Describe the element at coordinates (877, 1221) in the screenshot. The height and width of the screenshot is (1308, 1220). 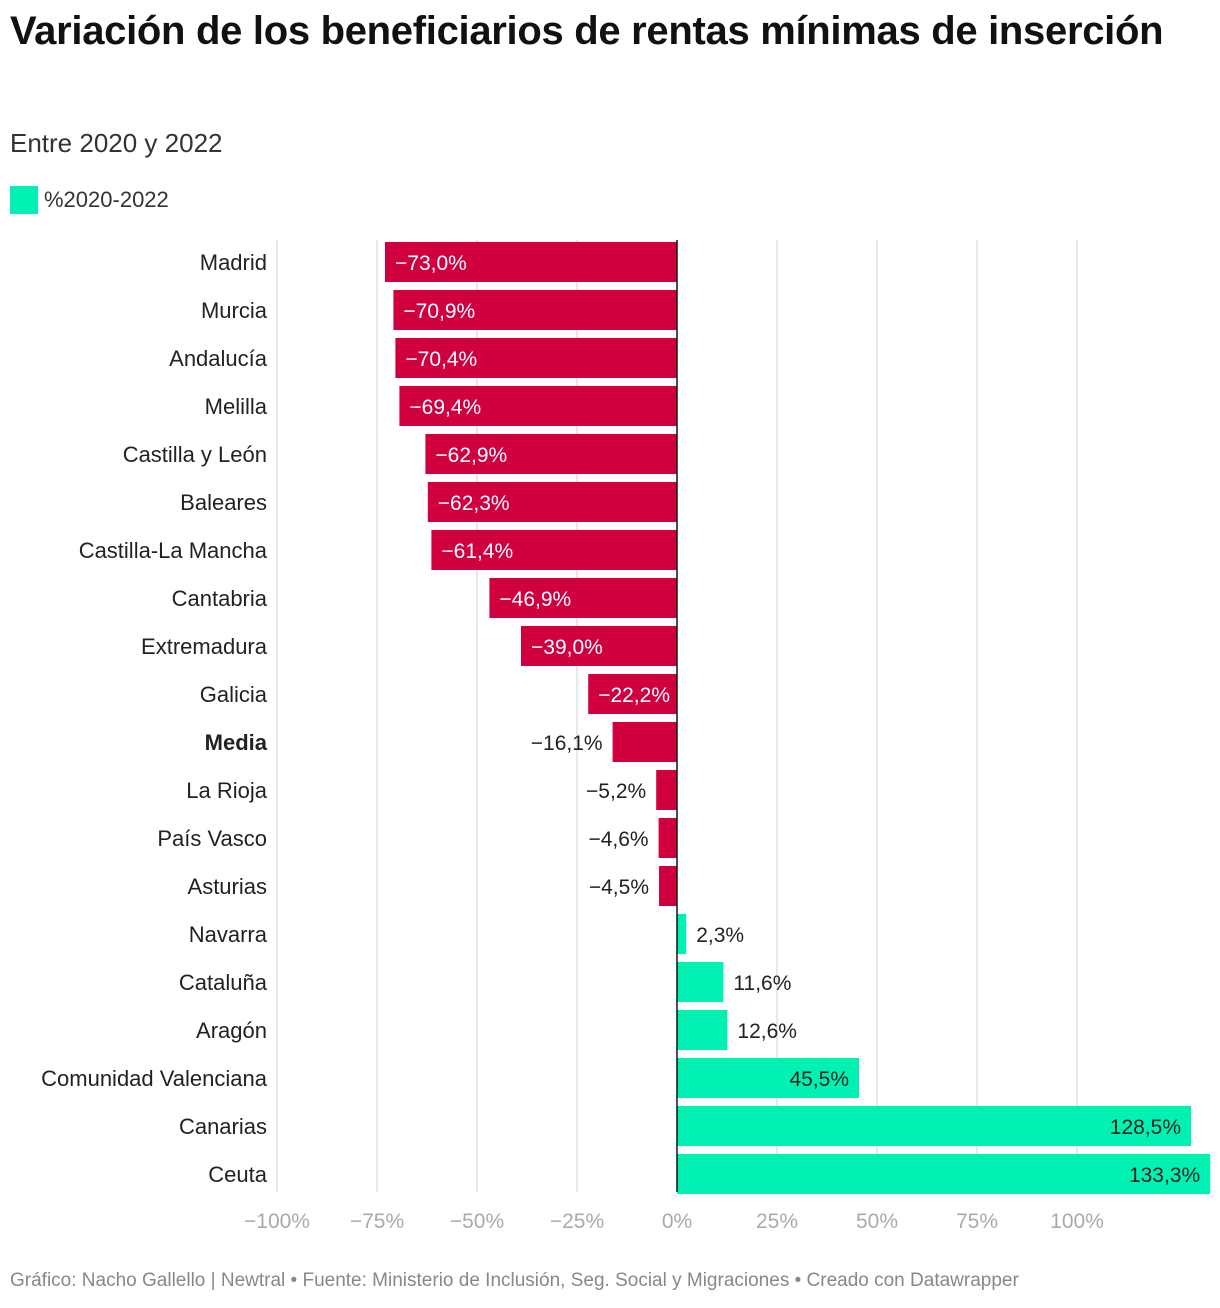
I see `x-tick-label: 50%` at that location.